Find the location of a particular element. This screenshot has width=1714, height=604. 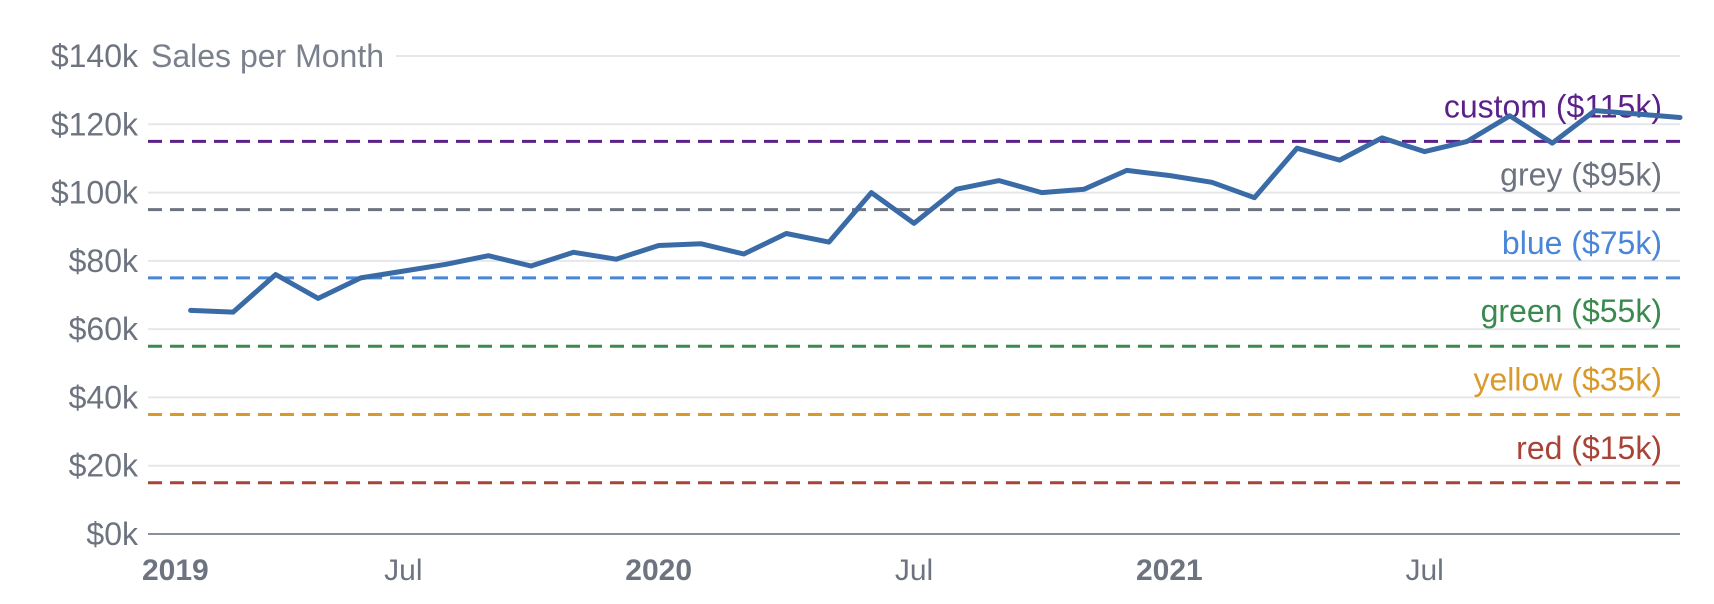

reference-label: blue ($75k) is located at coordinates (1582, 243).